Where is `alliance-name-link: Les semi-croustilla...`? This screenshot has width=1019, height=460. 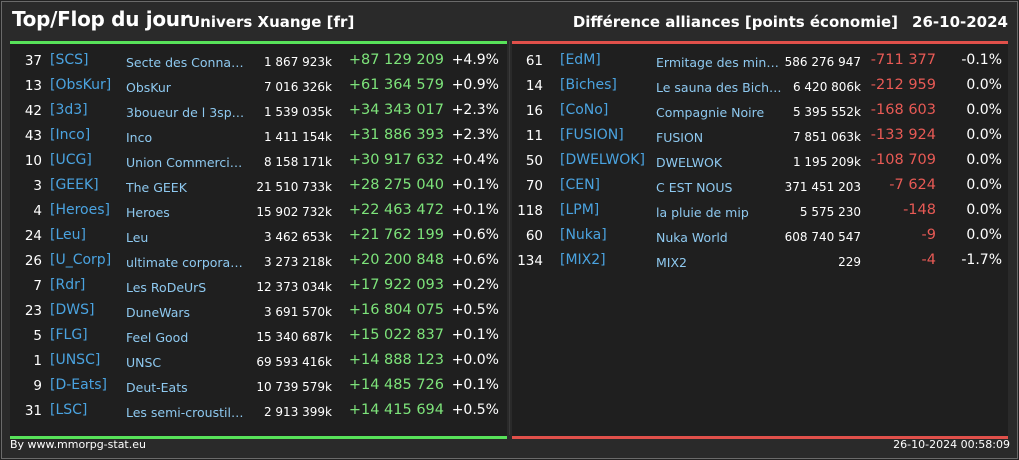 alliance-name-link: Les semi-croustilla... is located at coordinates (185, 412).